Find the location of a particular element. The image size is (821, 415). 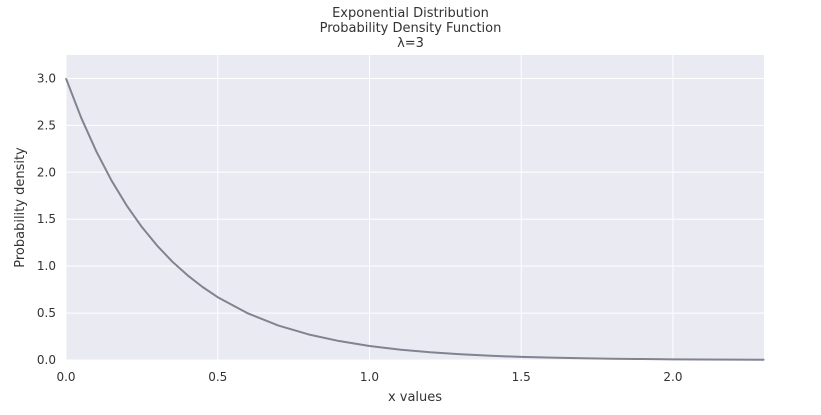

x-tick-label: 1.5 is located at coordinates (521, 377).